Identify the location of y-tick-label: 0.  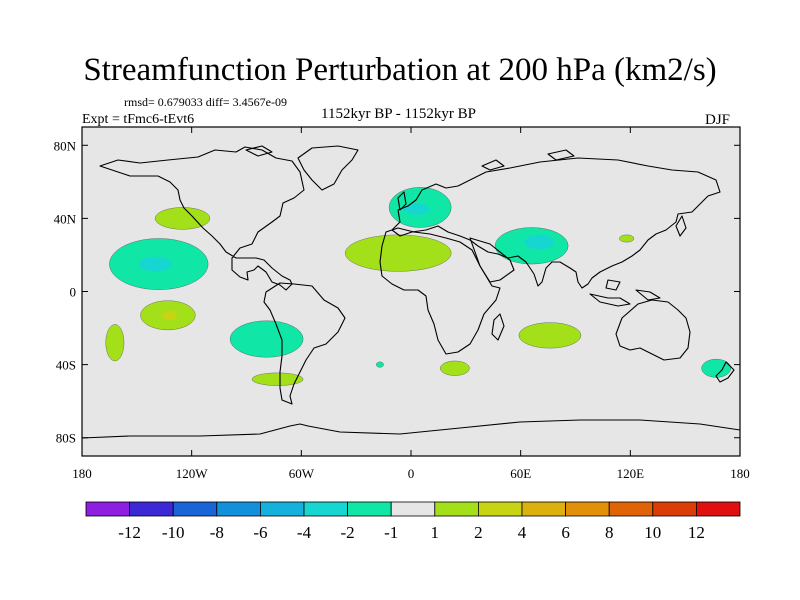
(73, 292).